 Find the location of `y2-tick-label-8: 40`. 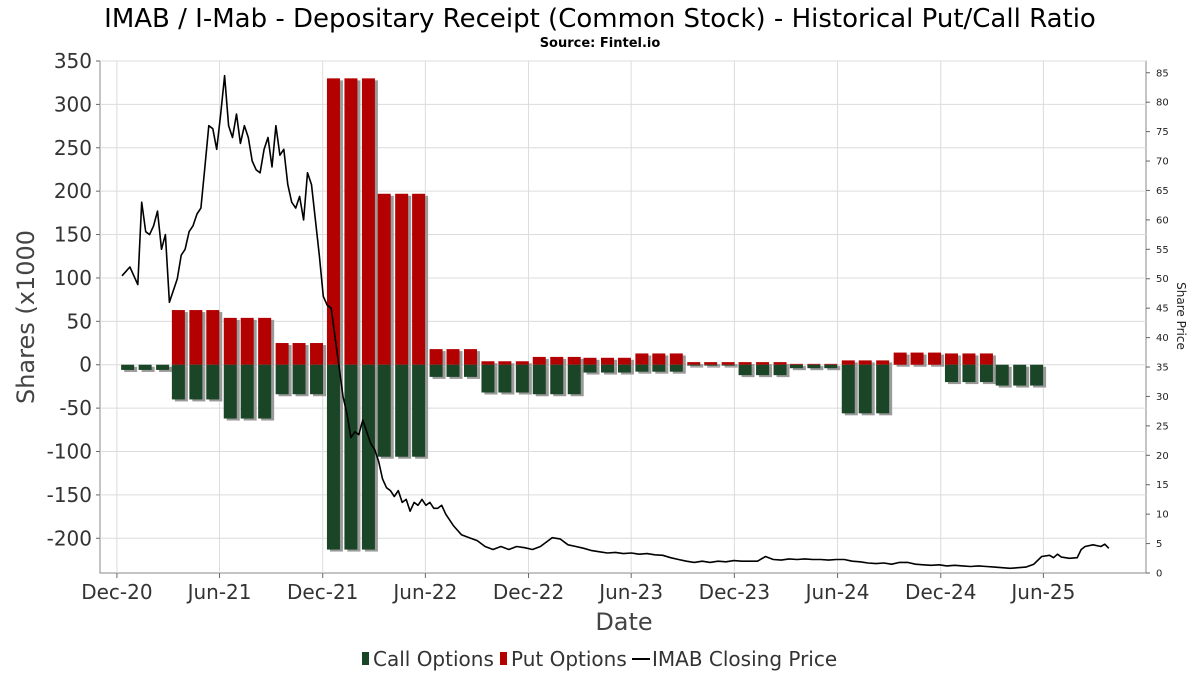

y2-tick-label-8: 40 is located at coordinates (1162, 338).